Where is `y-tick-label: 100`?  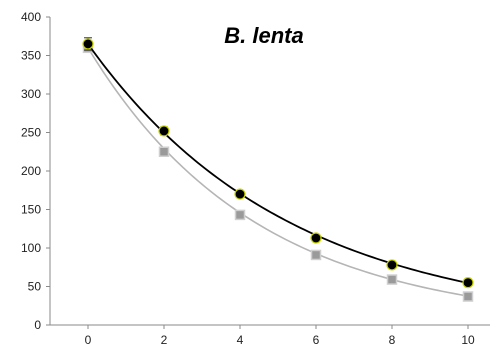
y-tick-label: 100 is located at coordinates (31, 248).